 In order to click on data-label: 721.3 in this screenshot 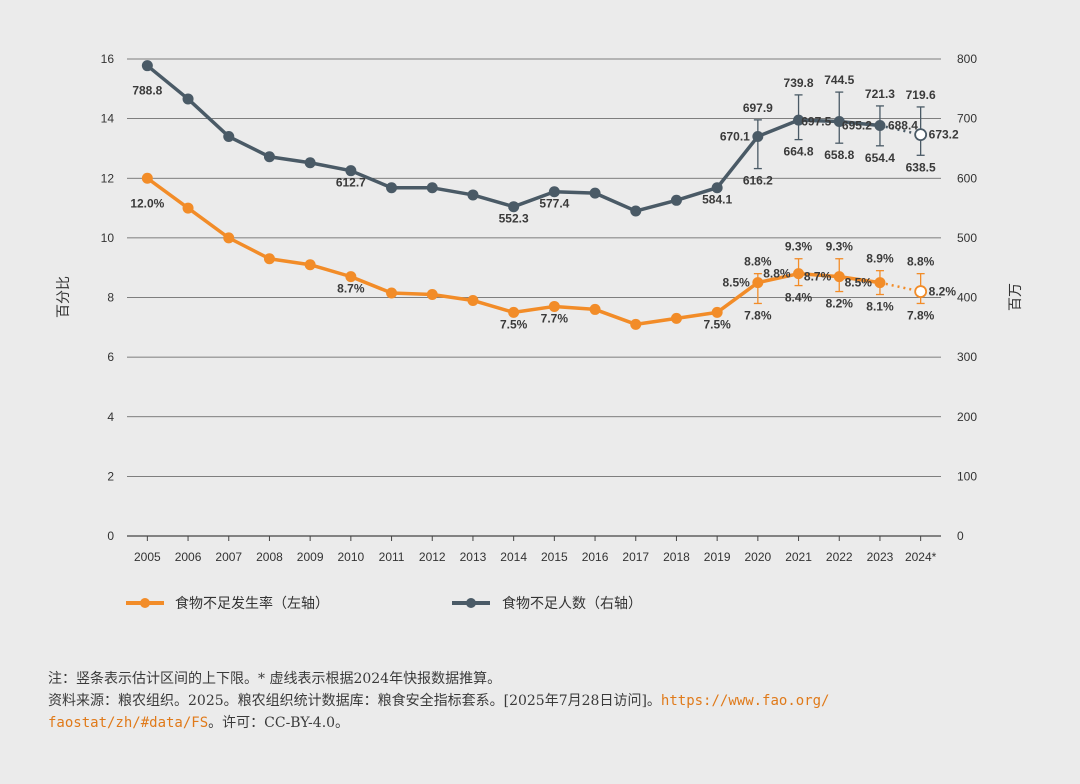, I will do `click(880, 94)`.